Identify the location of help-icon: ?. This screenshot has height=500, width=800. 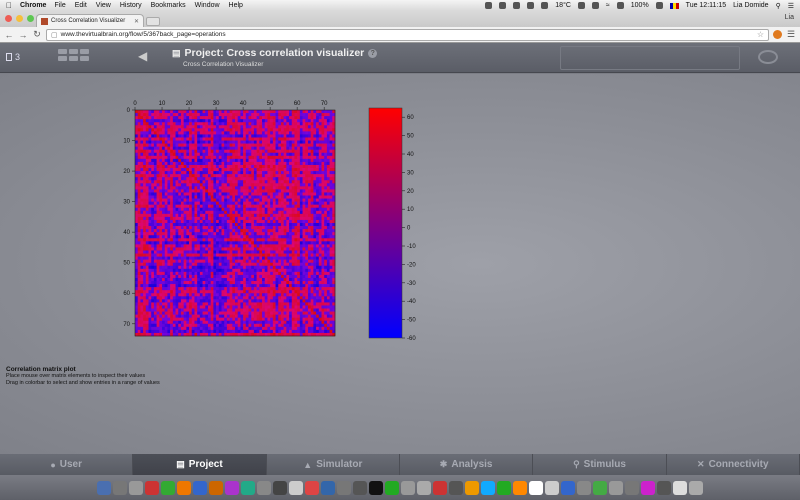
(373, 53).